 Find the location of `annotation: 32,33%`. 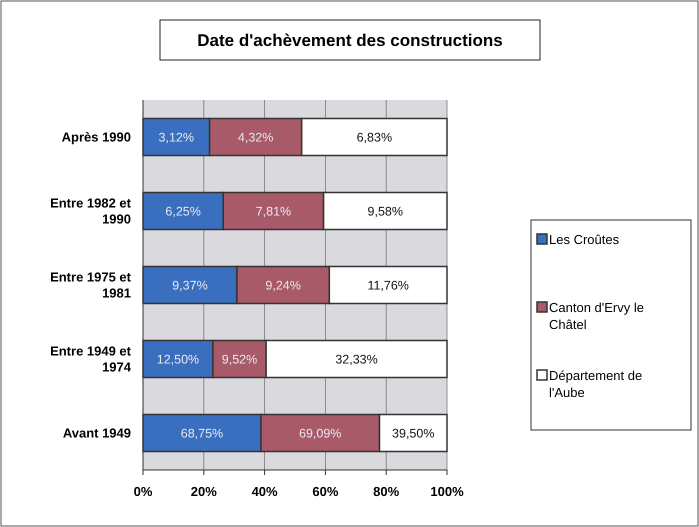

annotation: 32,33% is located at coordinates (356, 359).